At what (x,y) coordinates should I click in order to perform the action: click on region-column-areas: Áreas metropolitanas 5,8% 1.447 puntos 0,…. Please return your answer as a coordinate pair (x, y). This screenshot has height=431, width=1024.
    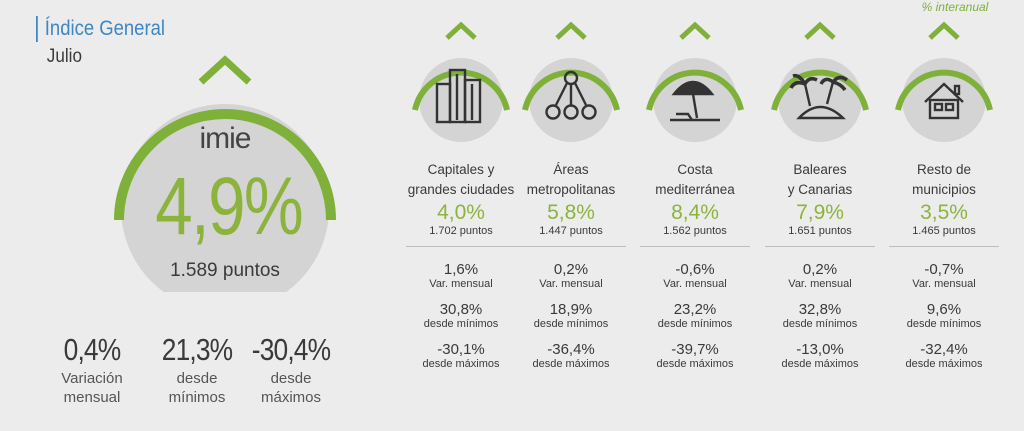
    Looking at the image, I should click on (571, 197).